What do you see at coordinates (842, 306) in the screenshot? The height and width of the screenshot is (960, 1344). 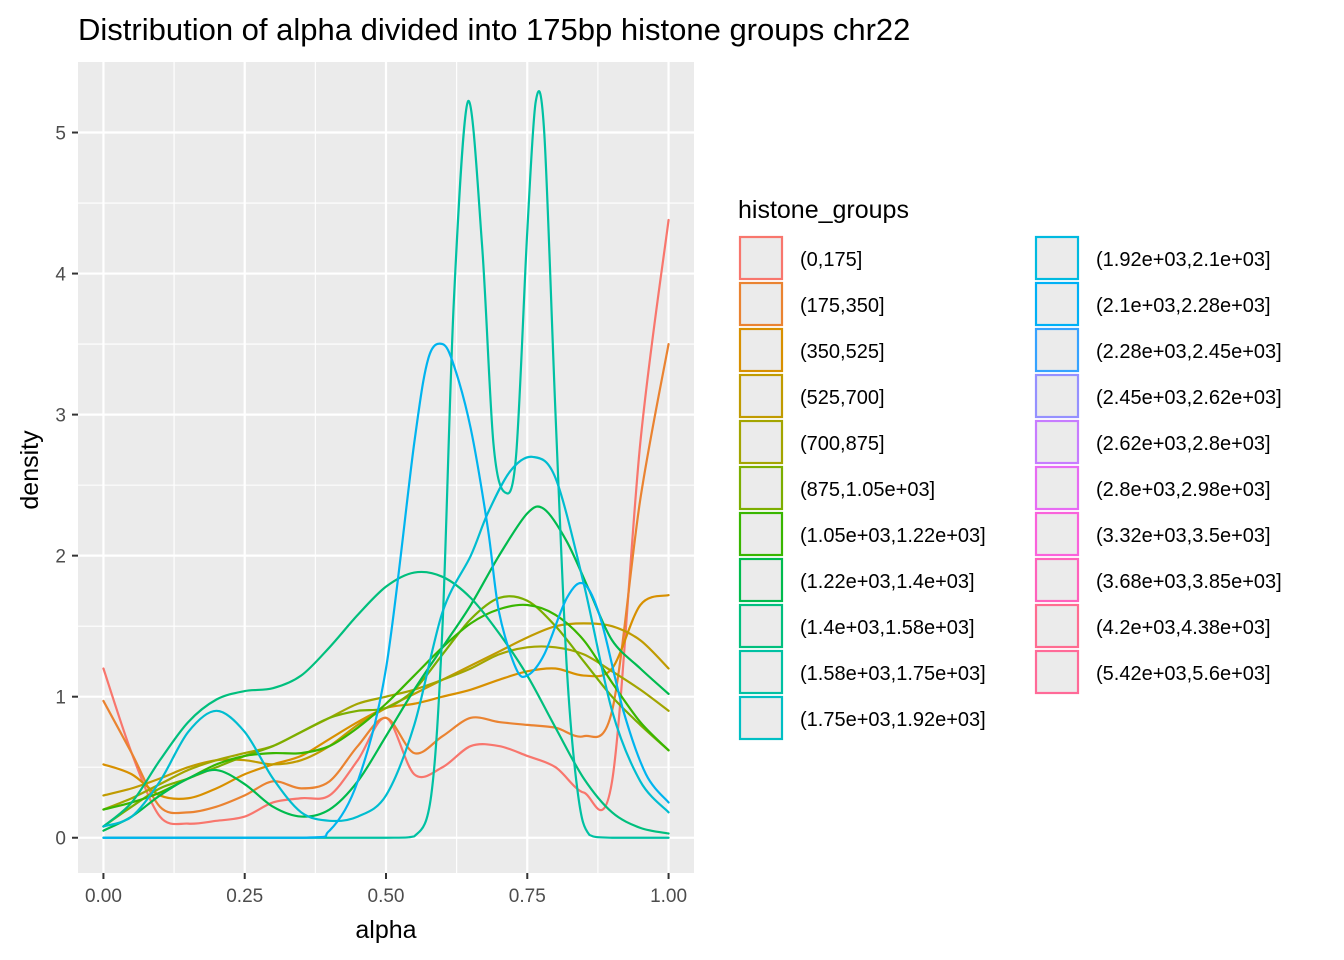 I see `legend-label: (175,350]` at bounding box center [842, 306].